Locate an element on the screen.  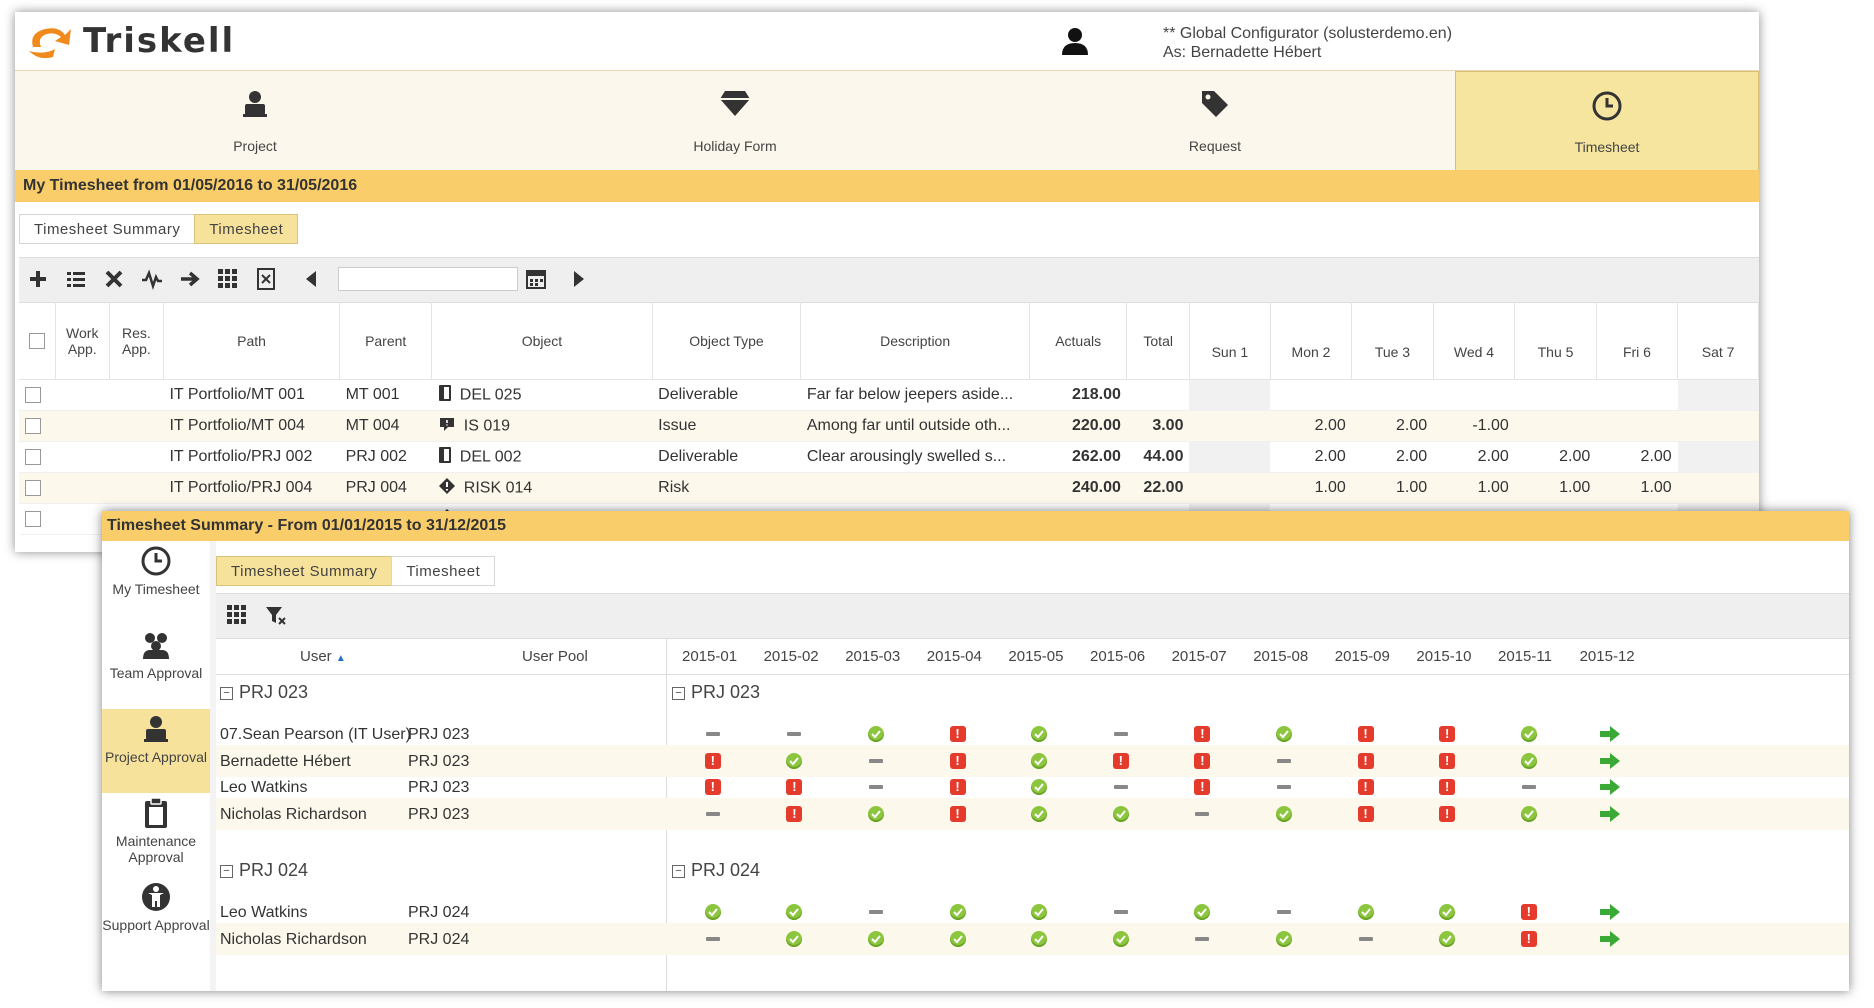
activity-icon is located at coordinates (152, 279).